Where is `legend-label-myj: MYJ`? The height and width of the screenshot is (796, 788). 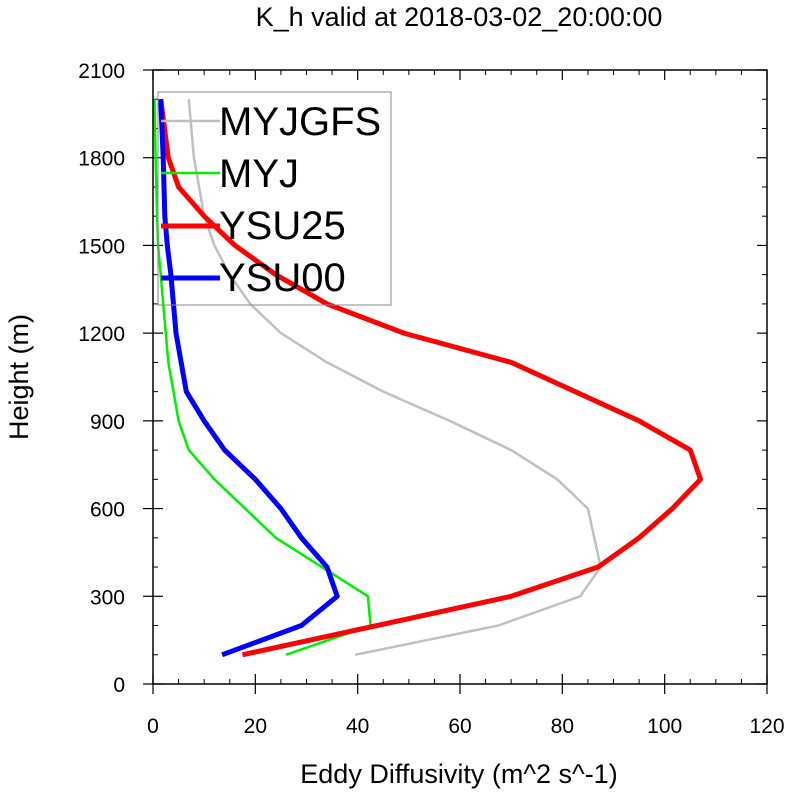
legend-label-myj: MYJ is located at coordinates (259, 174).